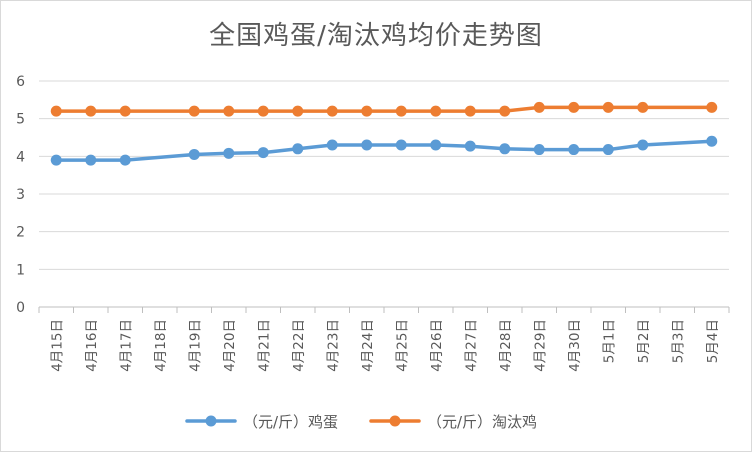 This screenshot has width=752, height=452. What do you see at coordinates (290, 422) in the screenshot?
I see `legend-label: （元/斤）鸡蛋` at bounding box center [290, 422].